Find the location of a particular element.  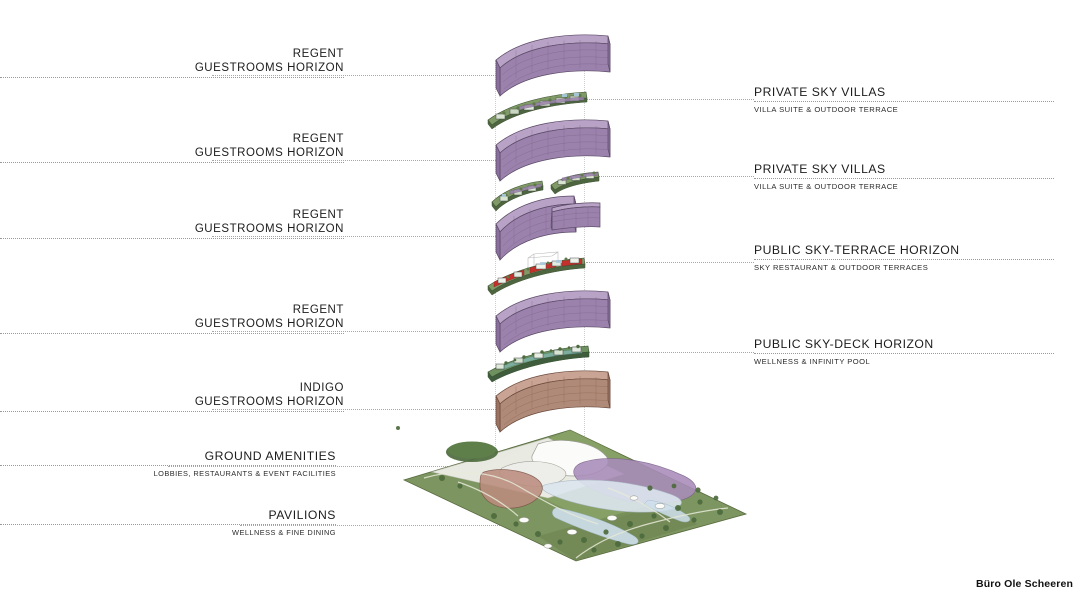

label-regent-3-brand: REGENT is located at coordinates (318, 215).